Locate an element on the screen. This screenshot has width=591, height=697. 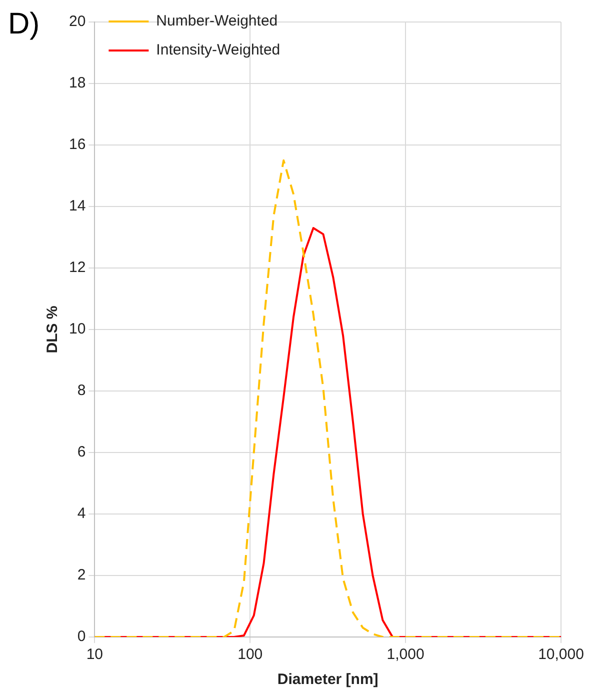
y-tick-label: 20 is located at coordinates (77, 21).